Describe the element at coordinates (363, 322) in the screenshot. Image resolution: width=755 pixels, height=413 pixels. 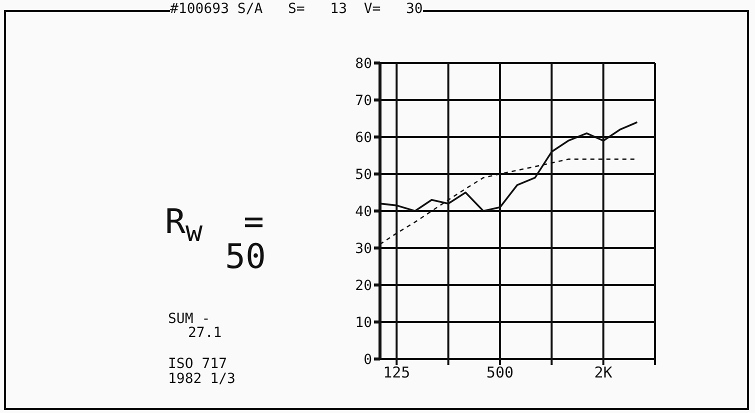
I see `y-tick-label: 10` at that location.